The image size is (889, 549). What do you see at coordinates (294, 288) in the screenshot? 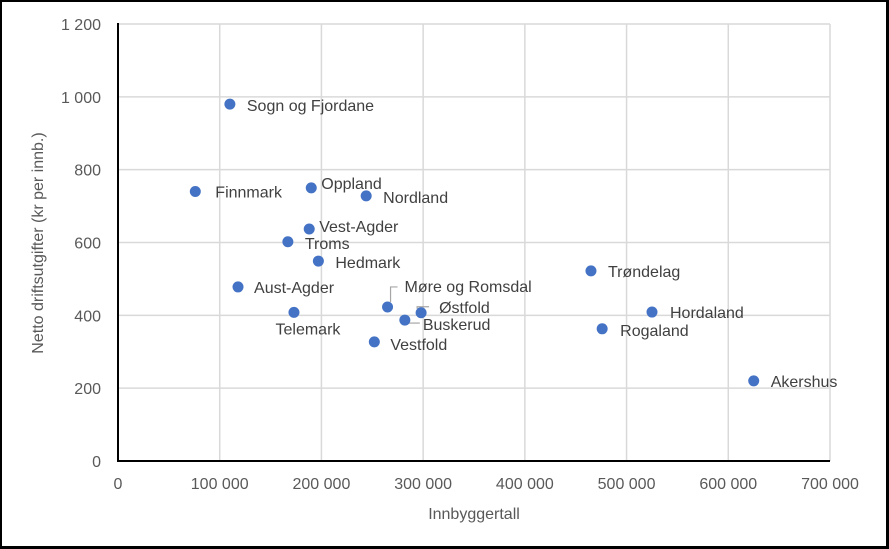
I see `data-point-label: Aust-Agder` at bounding box center [294, 288].